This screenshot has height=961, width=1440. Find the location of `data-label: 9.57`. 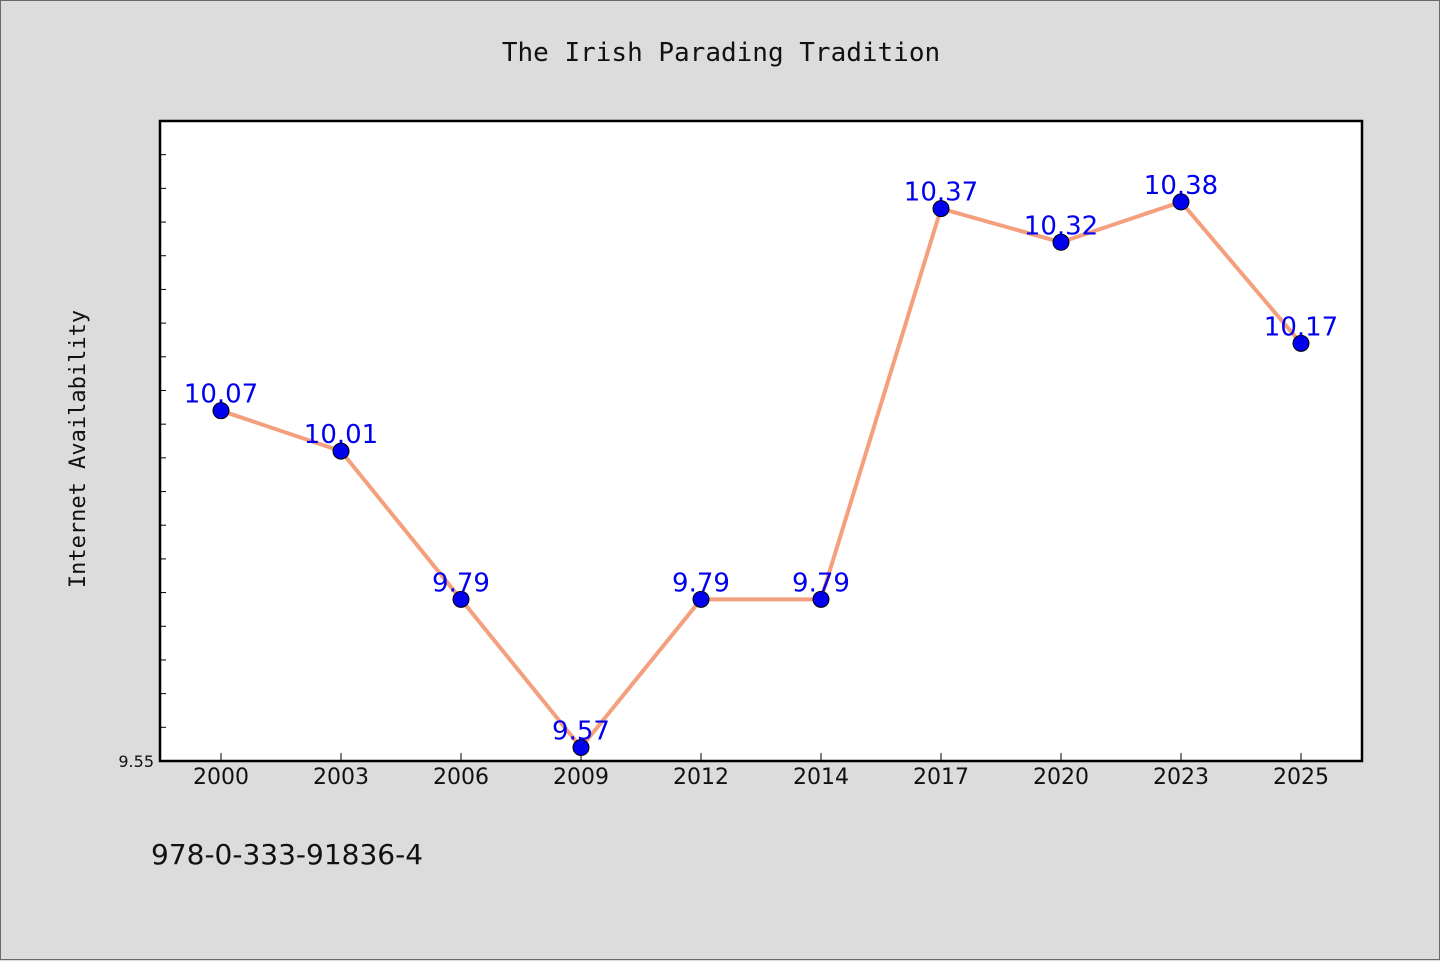

data-label: 9.57 is located at coordinates (581, 732).